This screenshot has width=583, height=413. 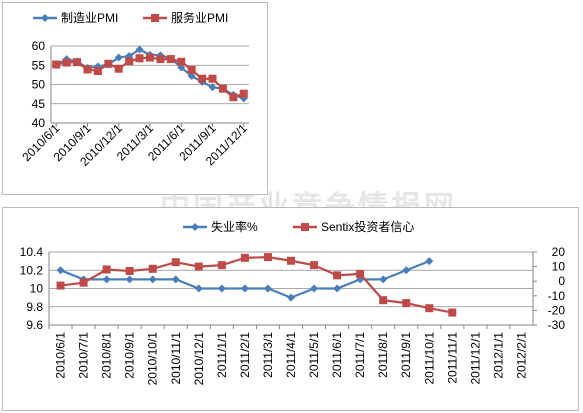 What do you see at coordinates (383, 355) in the screenshot?
I see `x-tick-label: 2011/8/1` at bounding box center [383, 355].